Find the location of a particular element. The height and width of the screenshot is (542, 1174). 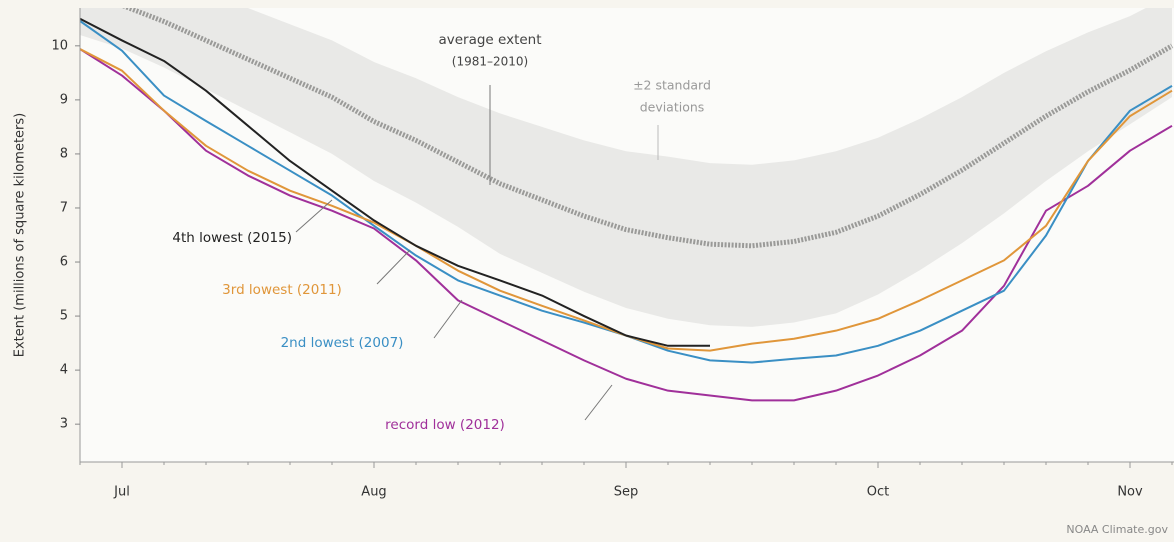

y-tick-label: 6 is located at coordinates (64, 262).